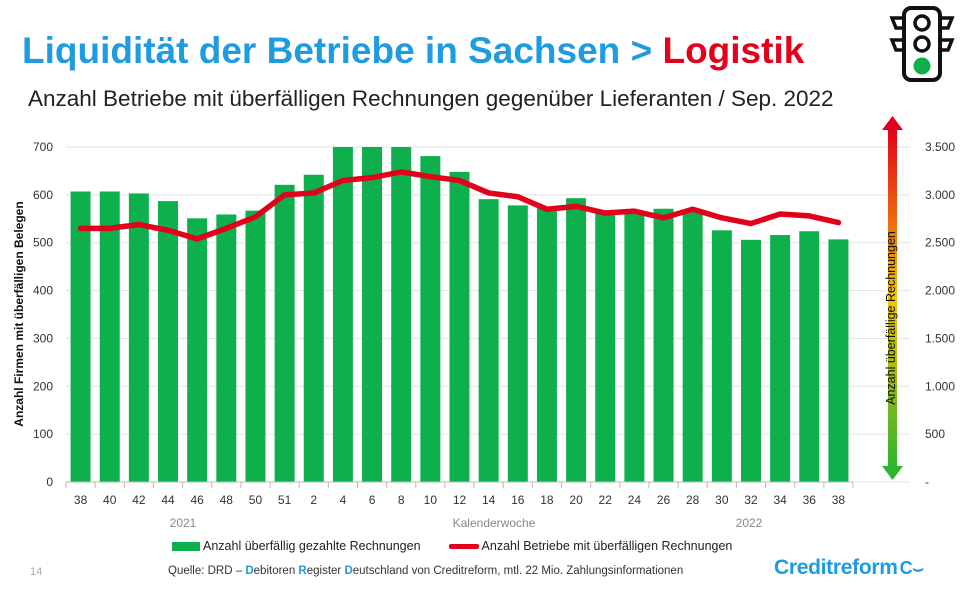 Image resolution: width=960 pixels, height=600 pixels. Describe the element at coordinates (940, 291) in the screenshot. I see `y-right-tick-label: 2.000` at that location.